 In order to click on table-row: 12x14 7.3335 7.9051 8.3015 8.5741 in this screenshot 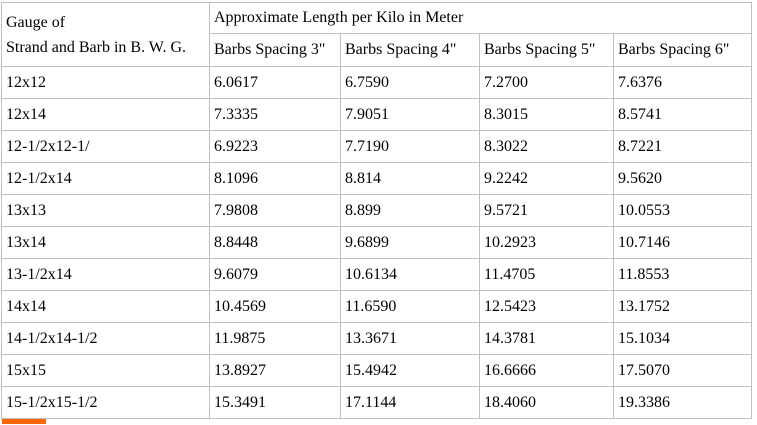, I will do `click(377, 114)`.